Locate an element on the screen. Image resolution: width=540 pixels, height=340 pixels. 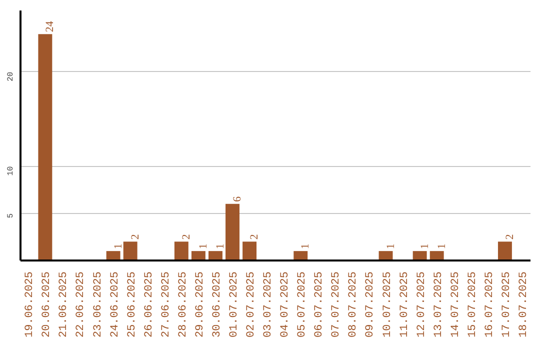
x-tick-label: 27.06.2025 is located at coordinates (166, 304).